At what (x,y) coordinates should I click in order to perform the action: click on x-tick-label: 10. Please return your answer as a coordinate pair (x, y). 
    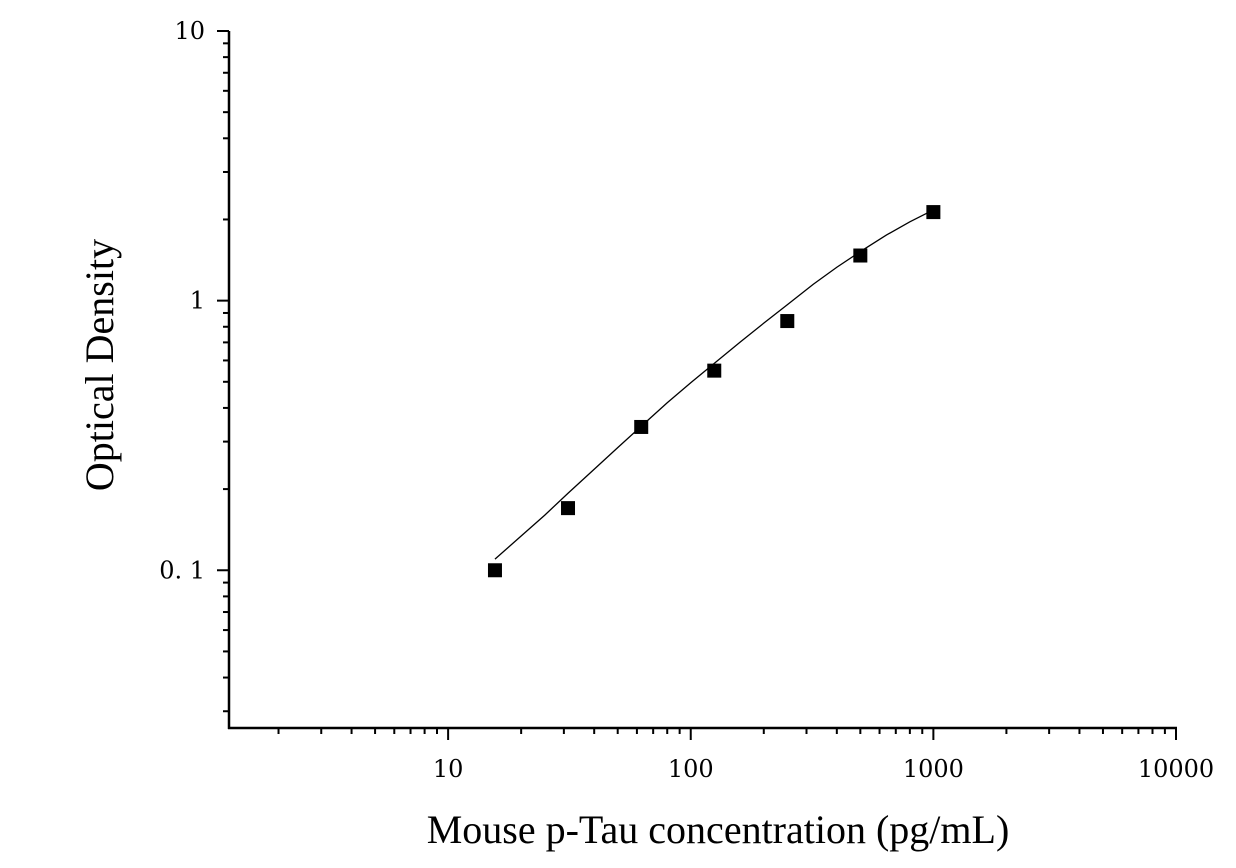
    Looking at the image, I should click on (448, 769).